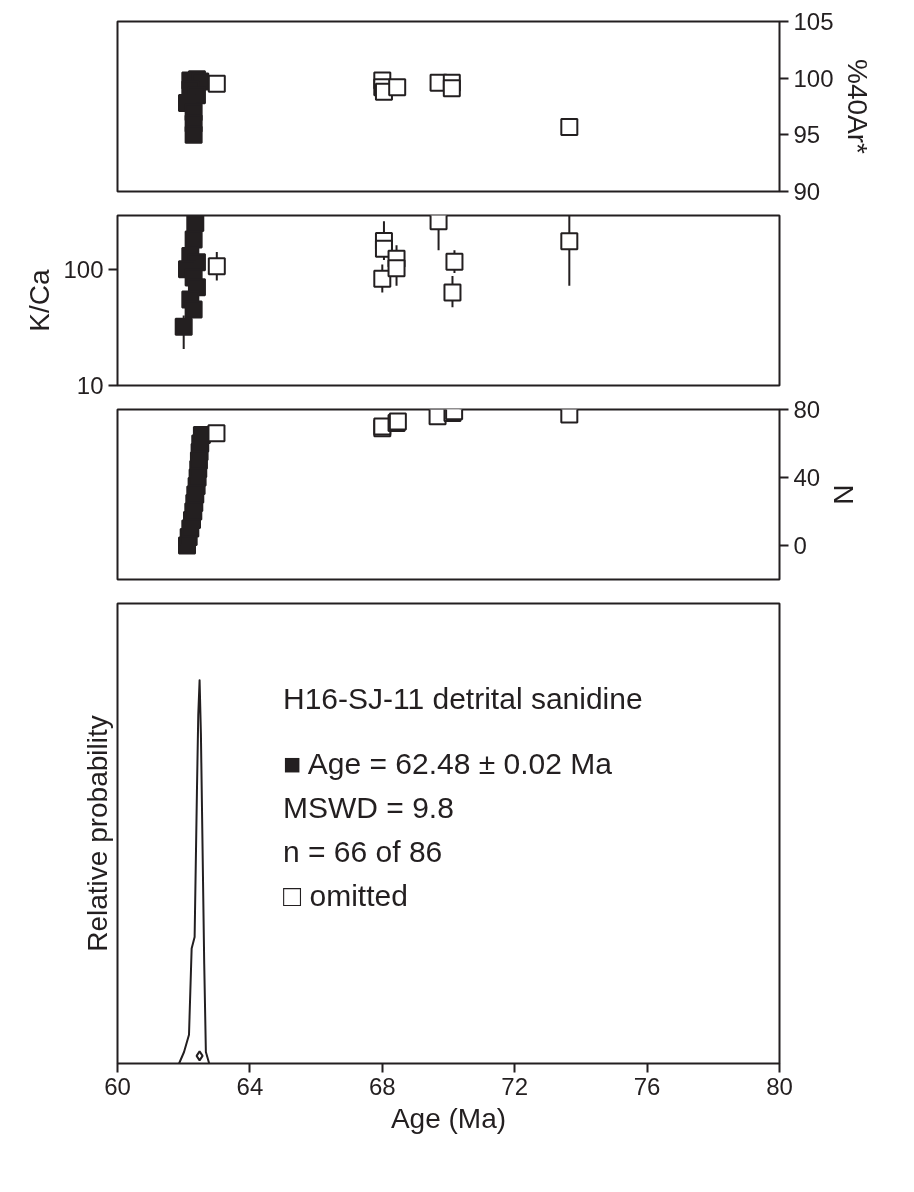 The height and width of the screenshot is (1192, 914). I want to click on y2-tick-label: 90, so click(807, 191).